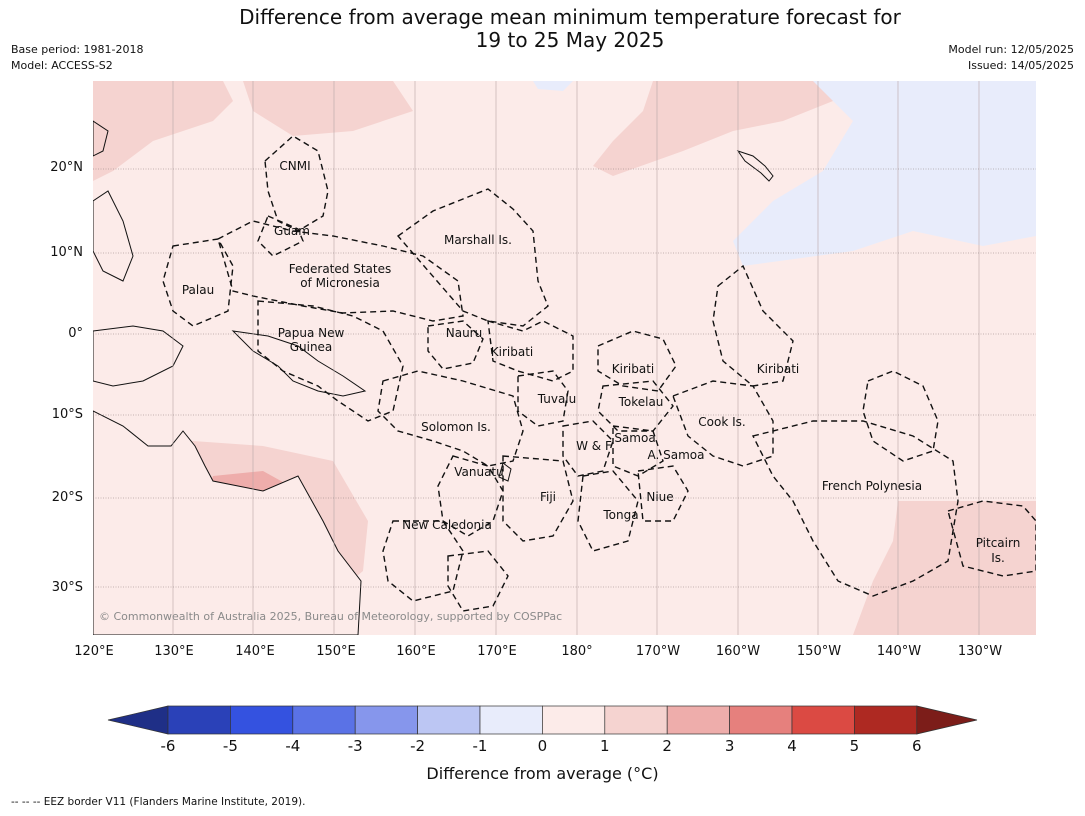 Image resolution: width=1085 pixels, height=816 pixels. Describe the element at coordinates (917, 746) in the screenshot. I see `colorbar-tick-label: 6` at that location.